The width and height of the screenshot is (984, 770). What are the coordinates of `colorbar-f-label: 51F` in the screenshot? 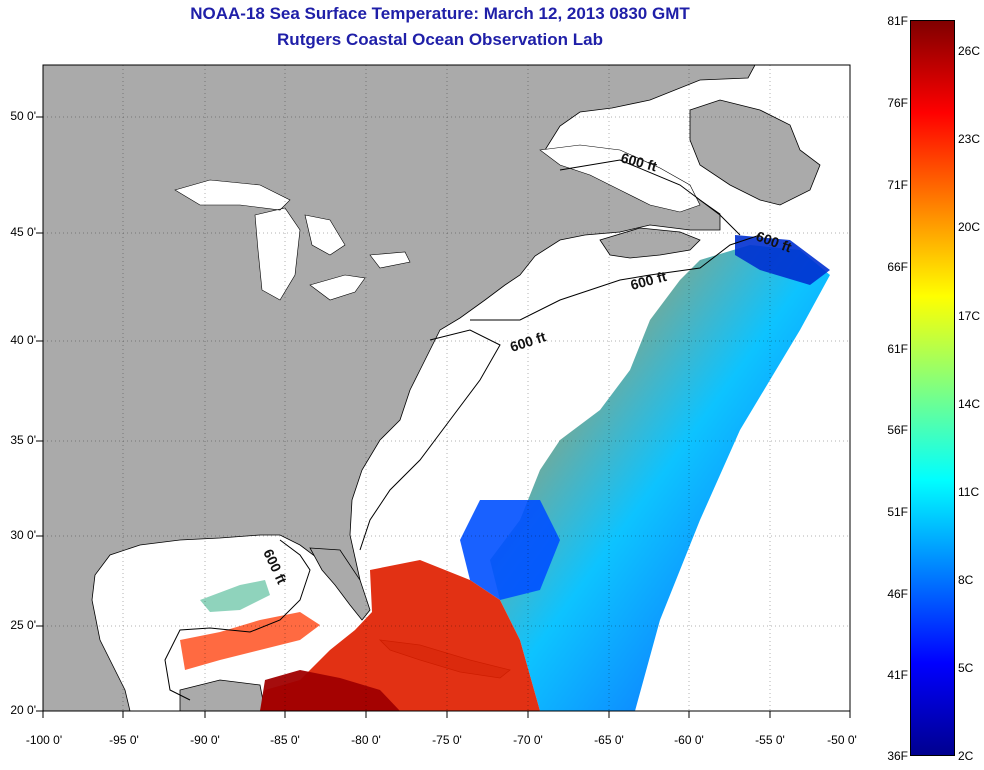 It's located at (897, 512).